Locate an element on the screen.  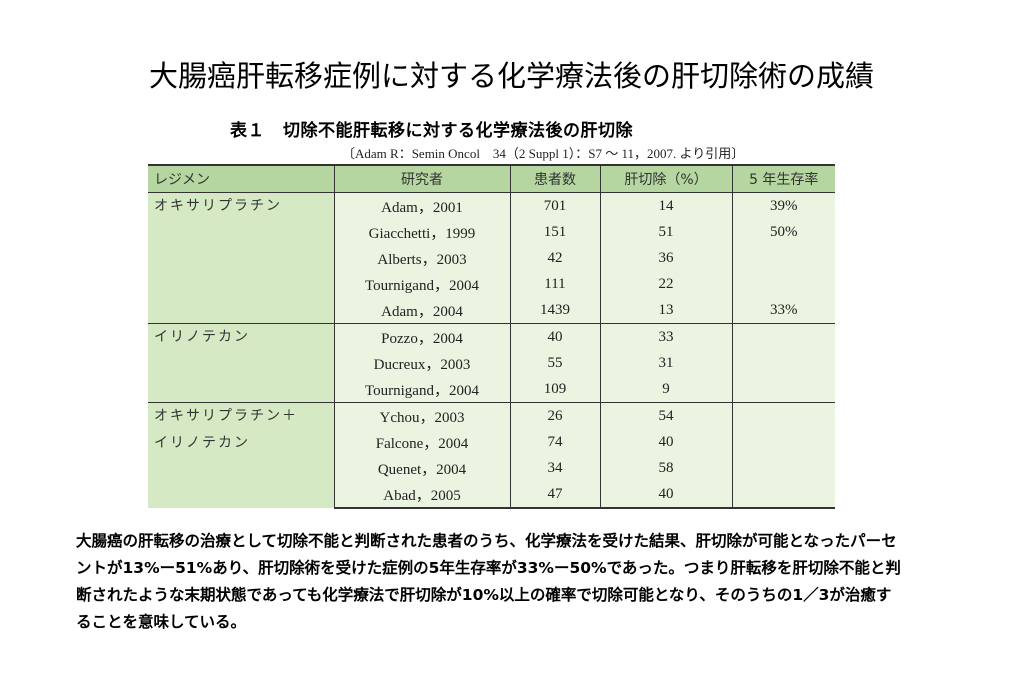
header-regimen: レジメン is located at coordinates (241, 178).